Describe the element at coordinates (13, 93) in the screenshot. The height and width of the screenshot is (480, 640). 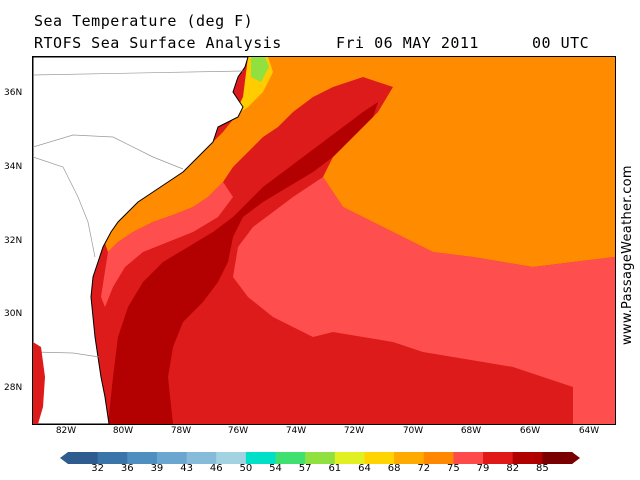
I see `lat-label-36n: 36N` at that location.